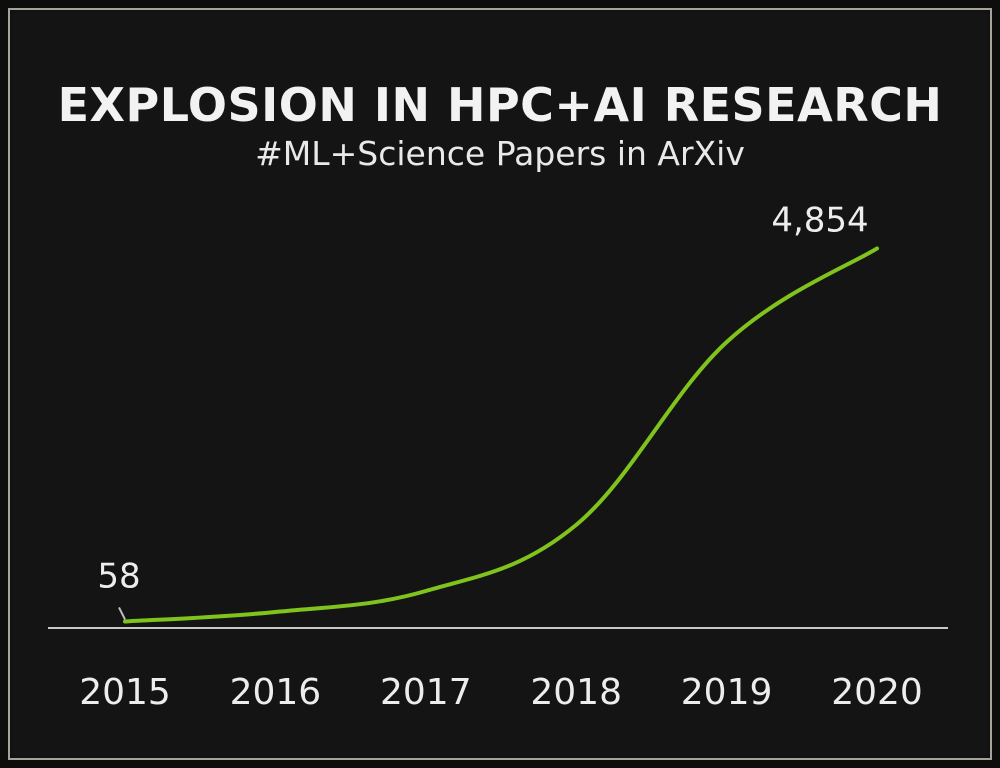 Image resolution: width=1000 pixels, height=768 pixels. What do you see at coordinates (125, 692) in the screenshot?
I see `x-tick-label: 2015` at bounding box center [125, 692].